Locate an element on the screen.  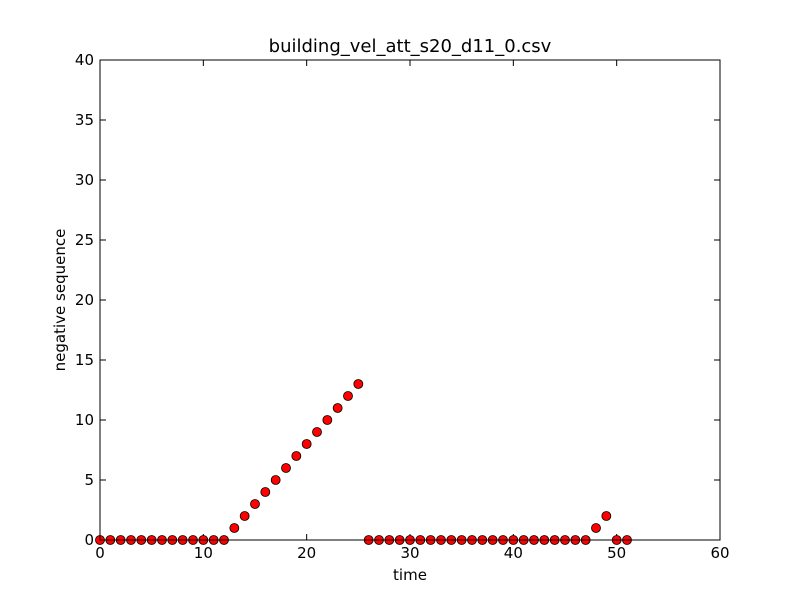
x-tick-label: 30 is located at coordinates (409, 553).